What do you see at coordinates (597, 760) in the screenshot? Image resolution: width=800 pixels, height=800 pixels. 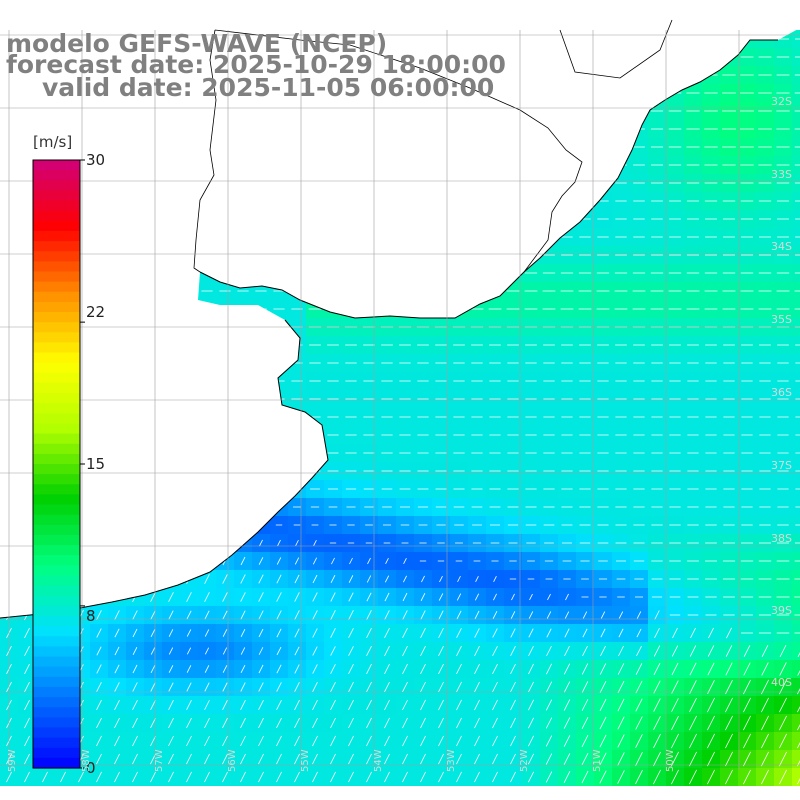 I see `lon-label: 51W` at bounding box center [597, 760].